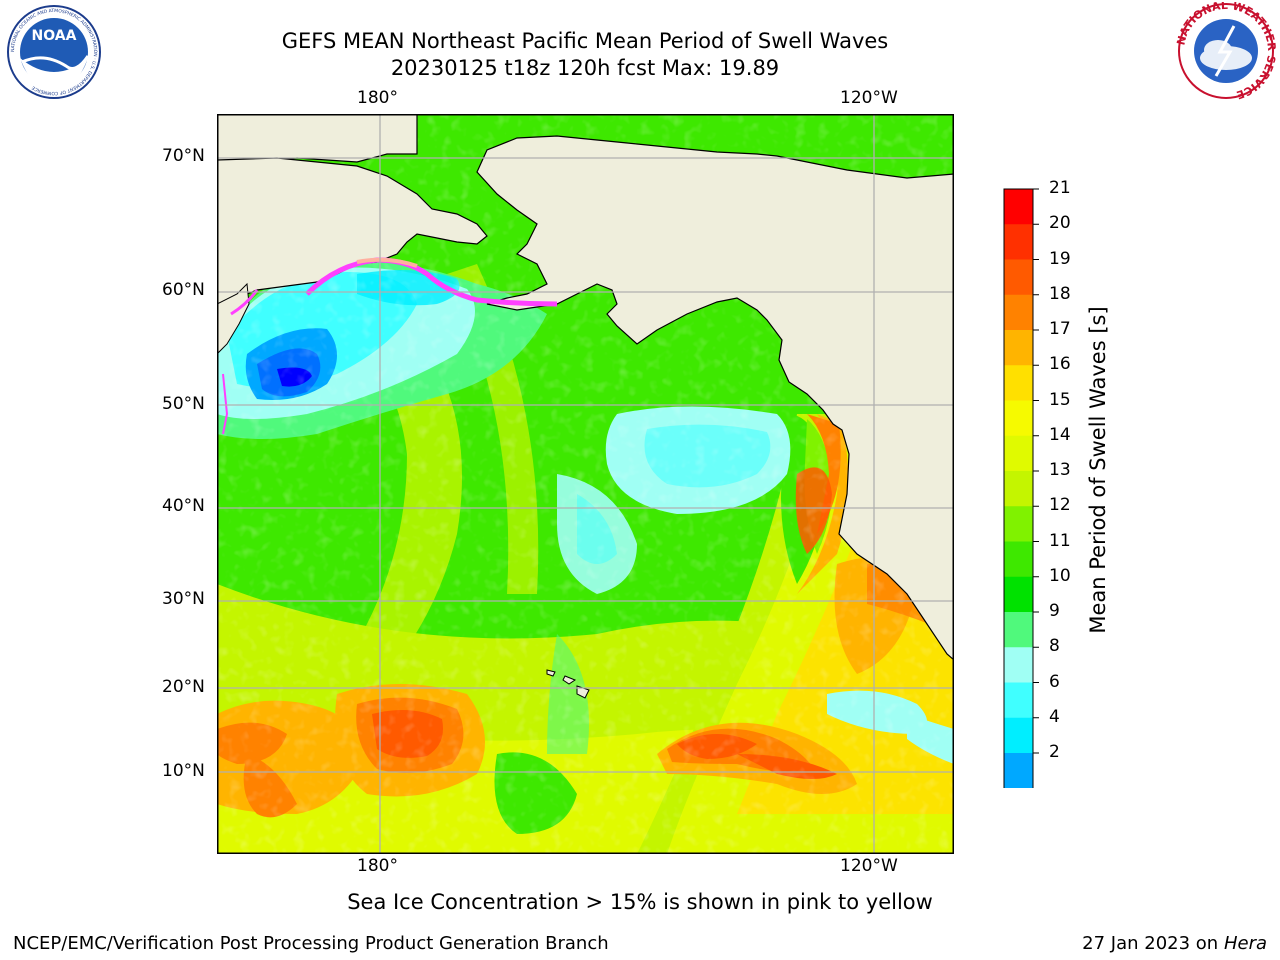 The image size is (1280, 960). What do you see at coordinates (377, 866) in the screenshot?
I see `lon-label-bottom-180: 180°` at bounding box center [377, 866].